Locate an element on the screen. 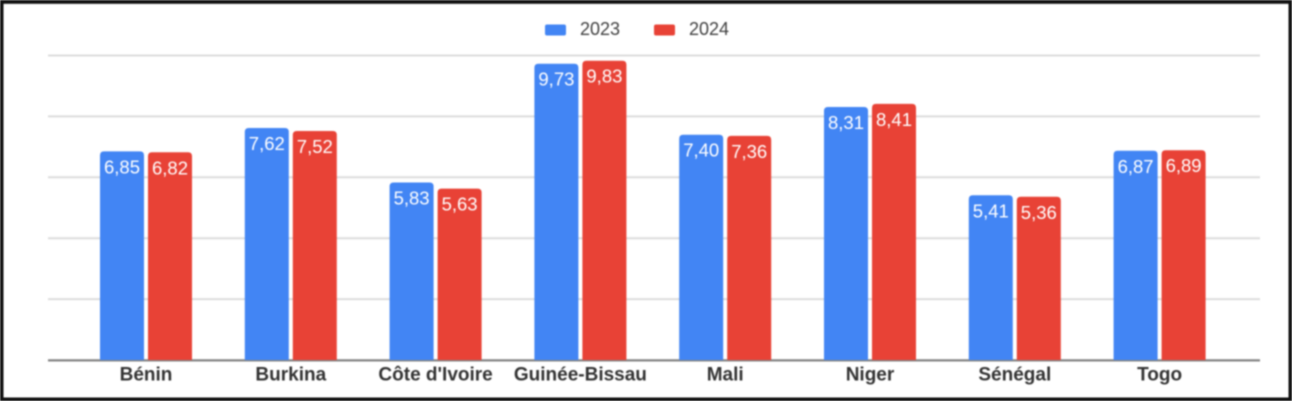 The height and width of the screenshot is (406, 1292). svg-text: 2023 is located at coordinates (600, 29).